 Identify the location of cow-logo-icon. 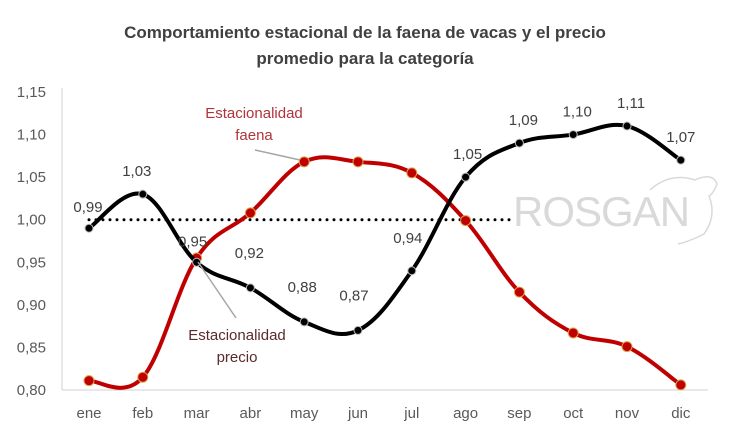
(683, 210).